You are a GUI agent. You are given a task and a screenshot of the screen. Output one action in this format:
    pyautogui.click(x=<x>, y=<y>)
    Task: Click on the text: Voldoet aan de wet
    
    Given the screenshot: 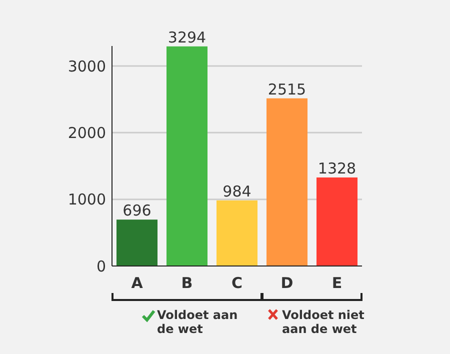 What is the action you would take?
    pyautogui.click(x=197, y=322)
    